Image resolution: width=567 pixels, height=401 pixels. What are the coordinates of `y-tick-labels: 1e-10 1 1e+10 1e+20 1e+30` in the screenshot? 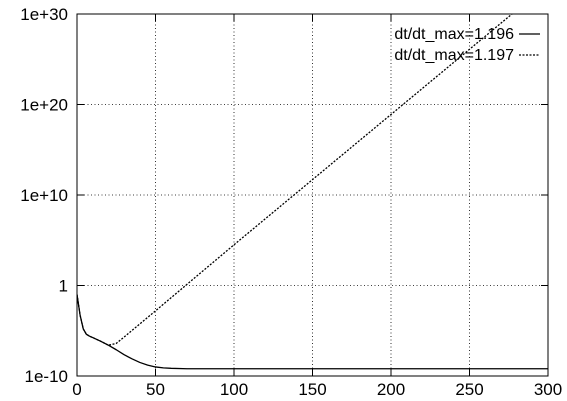 It's located at (44, 195).